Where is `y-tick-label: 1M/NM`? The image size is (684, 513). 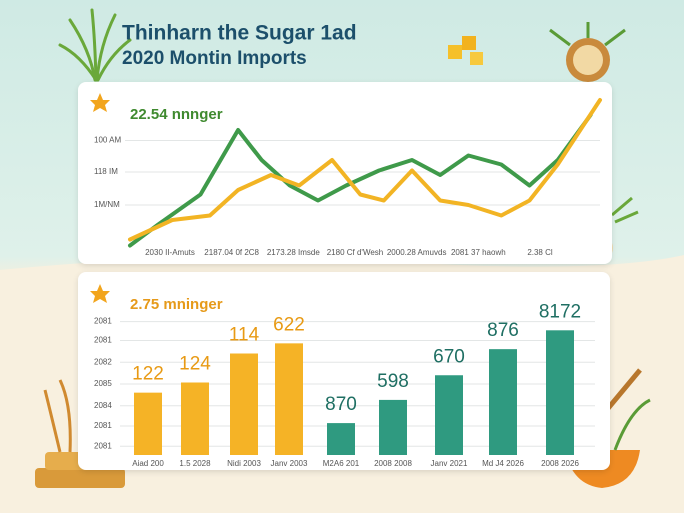
y-tick-label: 1M/NM is located at coordinates (107, 204).